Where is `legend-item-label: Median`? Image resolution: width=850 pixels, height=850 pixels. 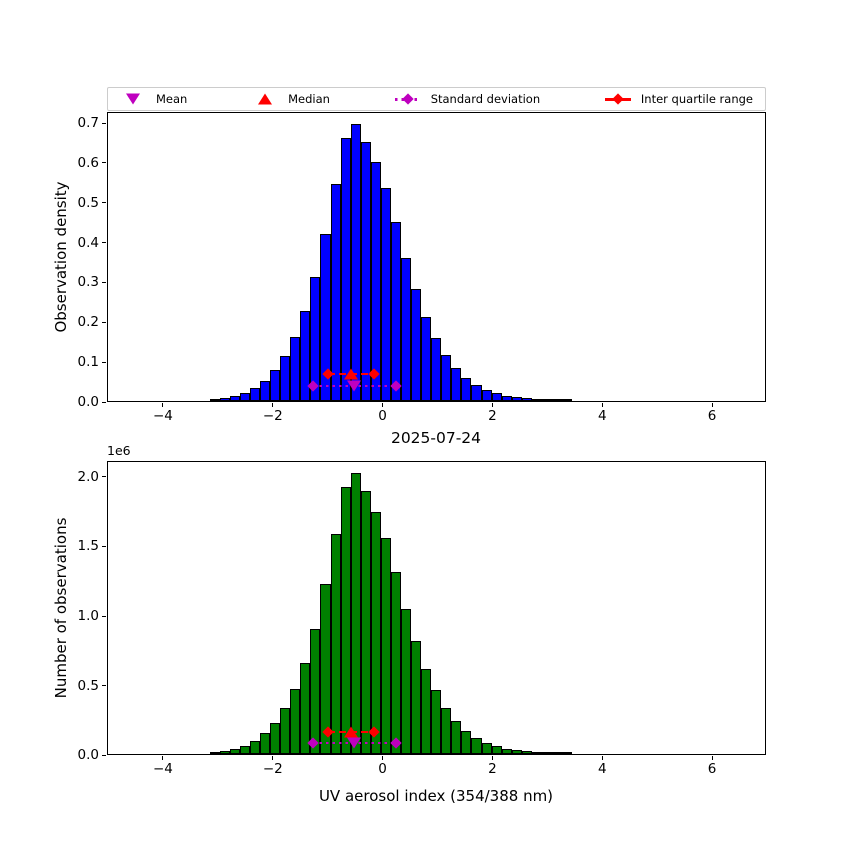 legend-item-label: Median is located at coordinates (309, 99).